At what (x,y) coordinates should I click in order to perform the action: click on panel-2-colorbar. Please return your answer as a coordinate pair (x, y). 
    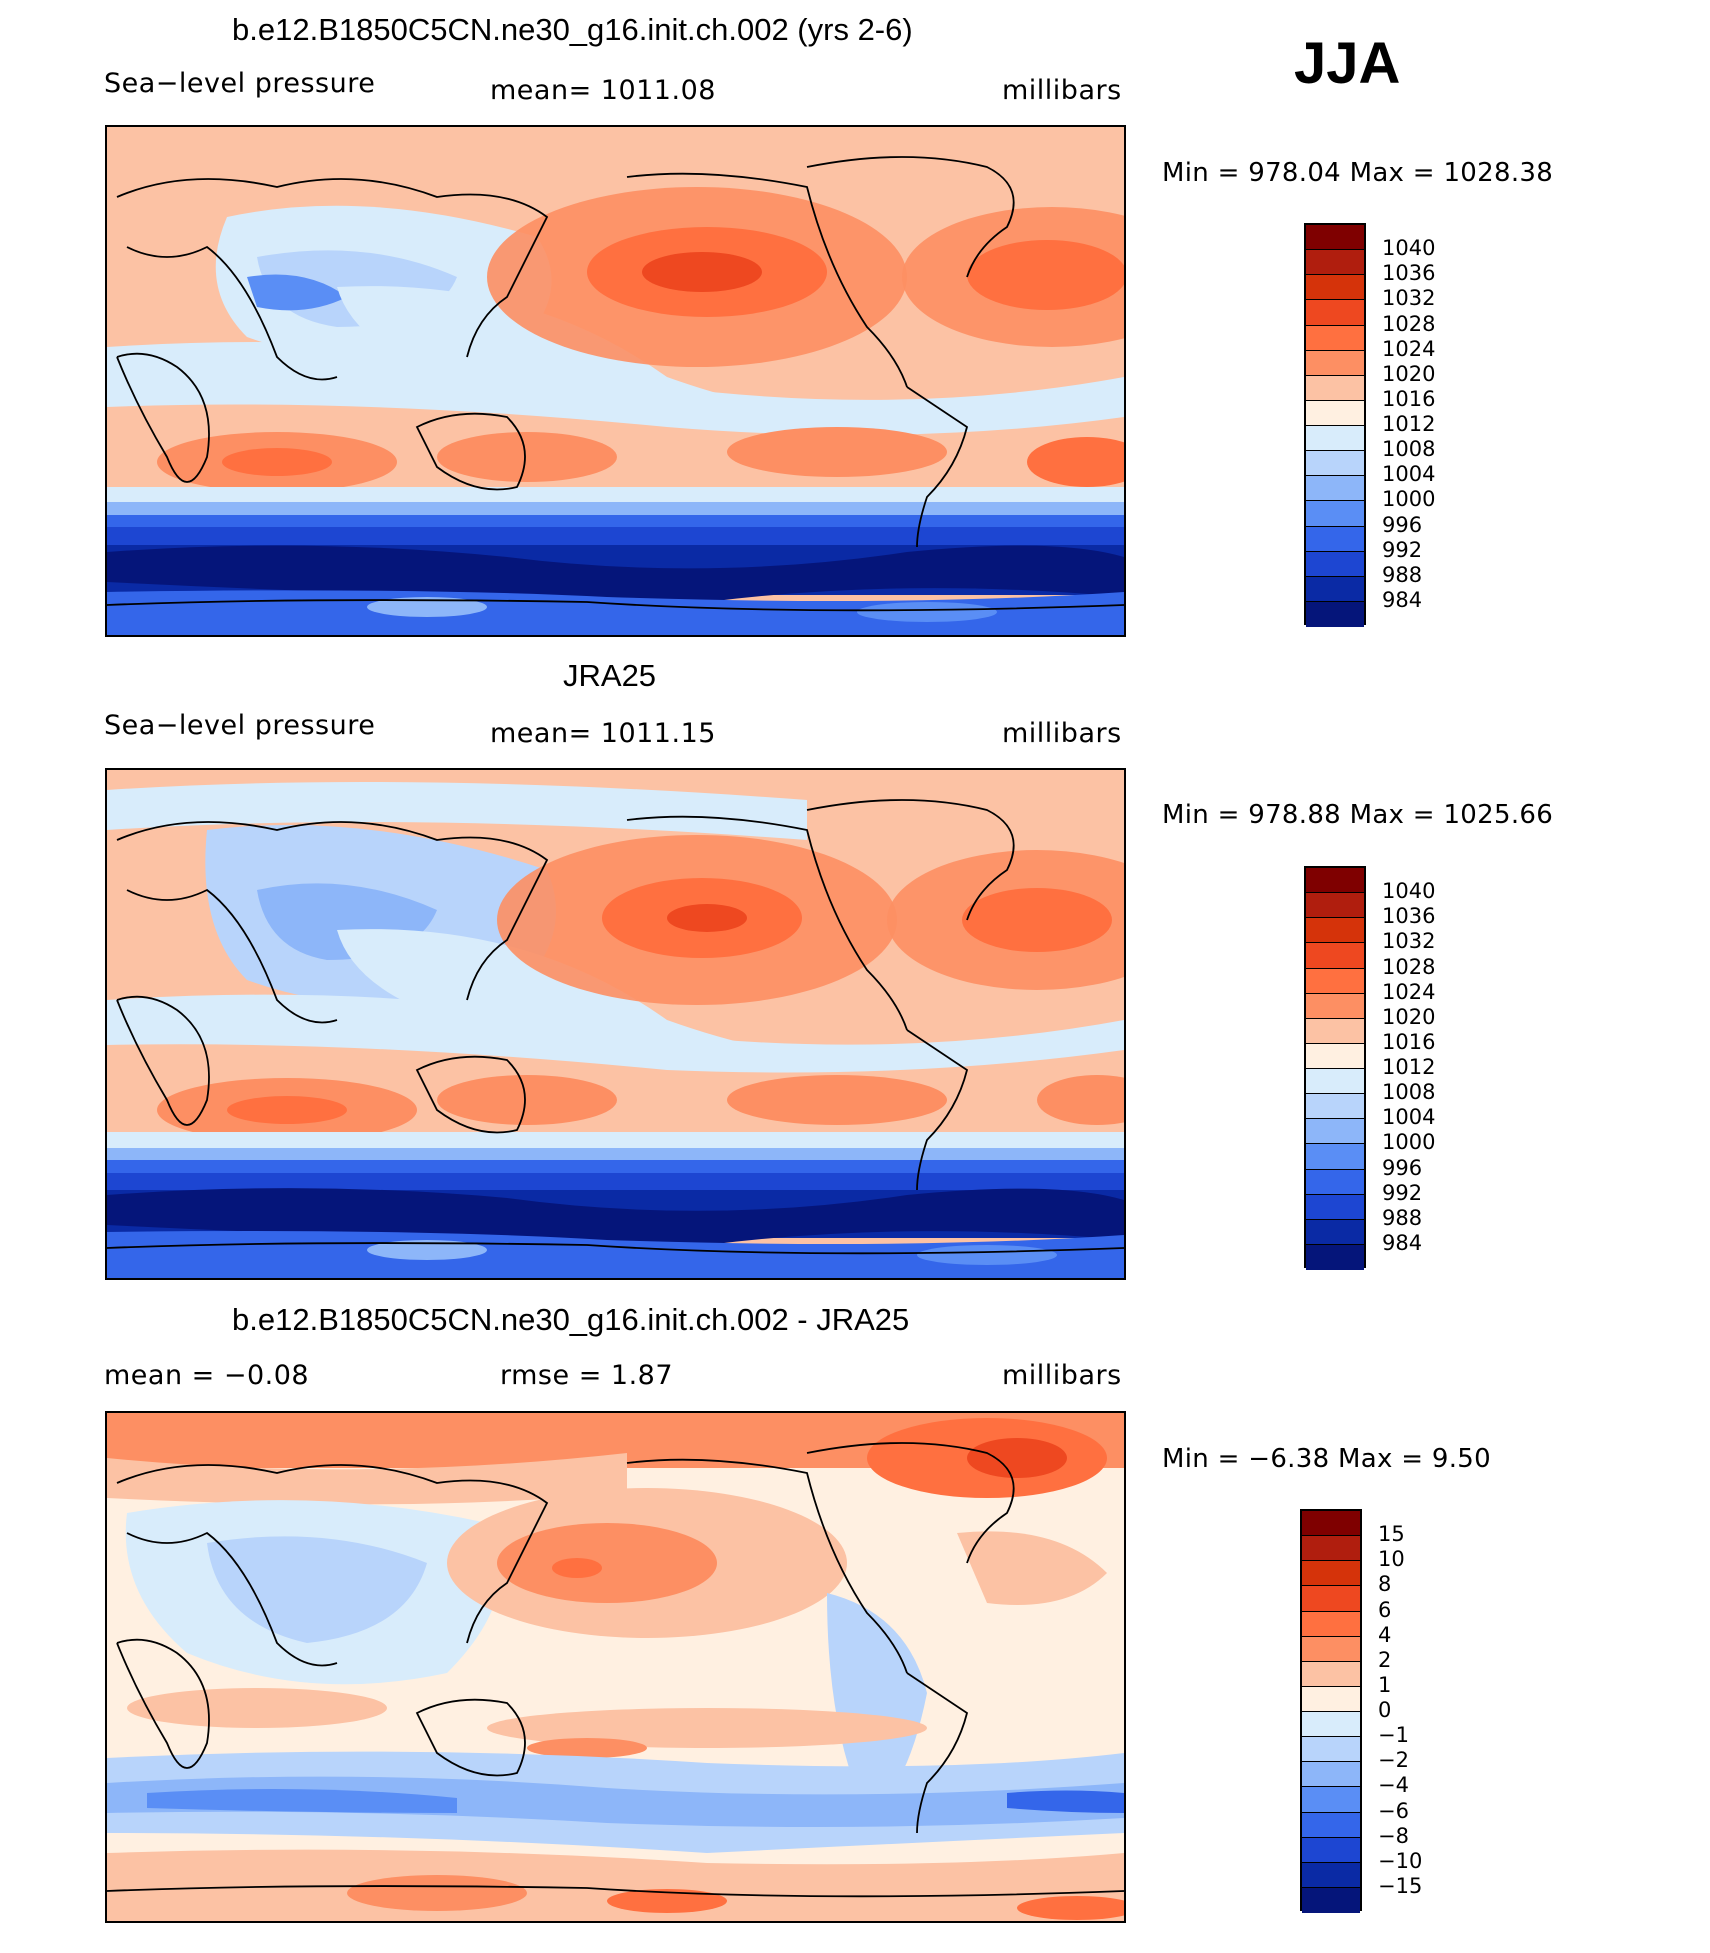
    Looking at the image, I should click on (1335, 1068).